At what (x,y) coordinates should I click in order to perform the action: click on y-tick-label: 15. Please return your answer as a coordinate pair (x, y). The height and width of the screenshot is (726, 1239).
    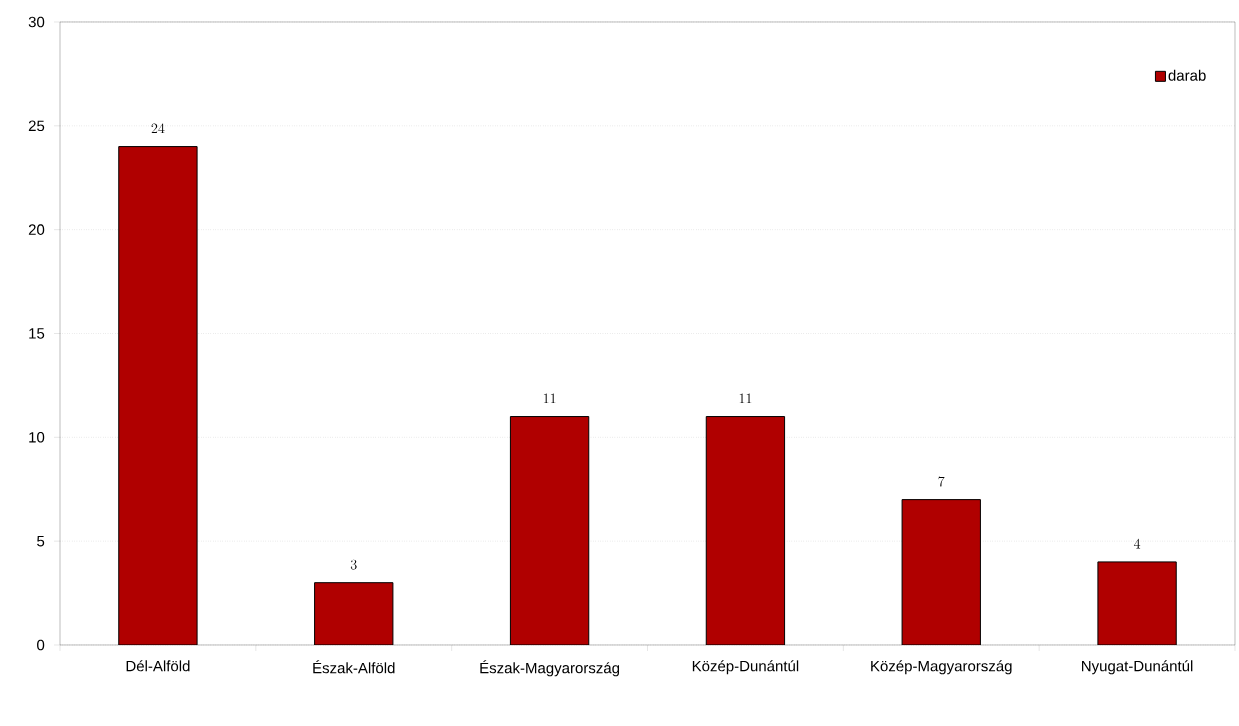
    Looking at the image, I should click on (37, 333).